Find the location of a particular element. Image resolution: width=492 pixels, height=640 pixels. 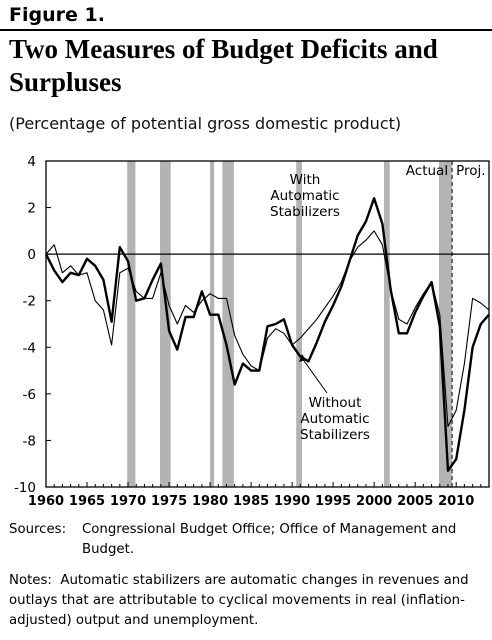

x-tick-label: 1960 is located at coordinates (46, 501).